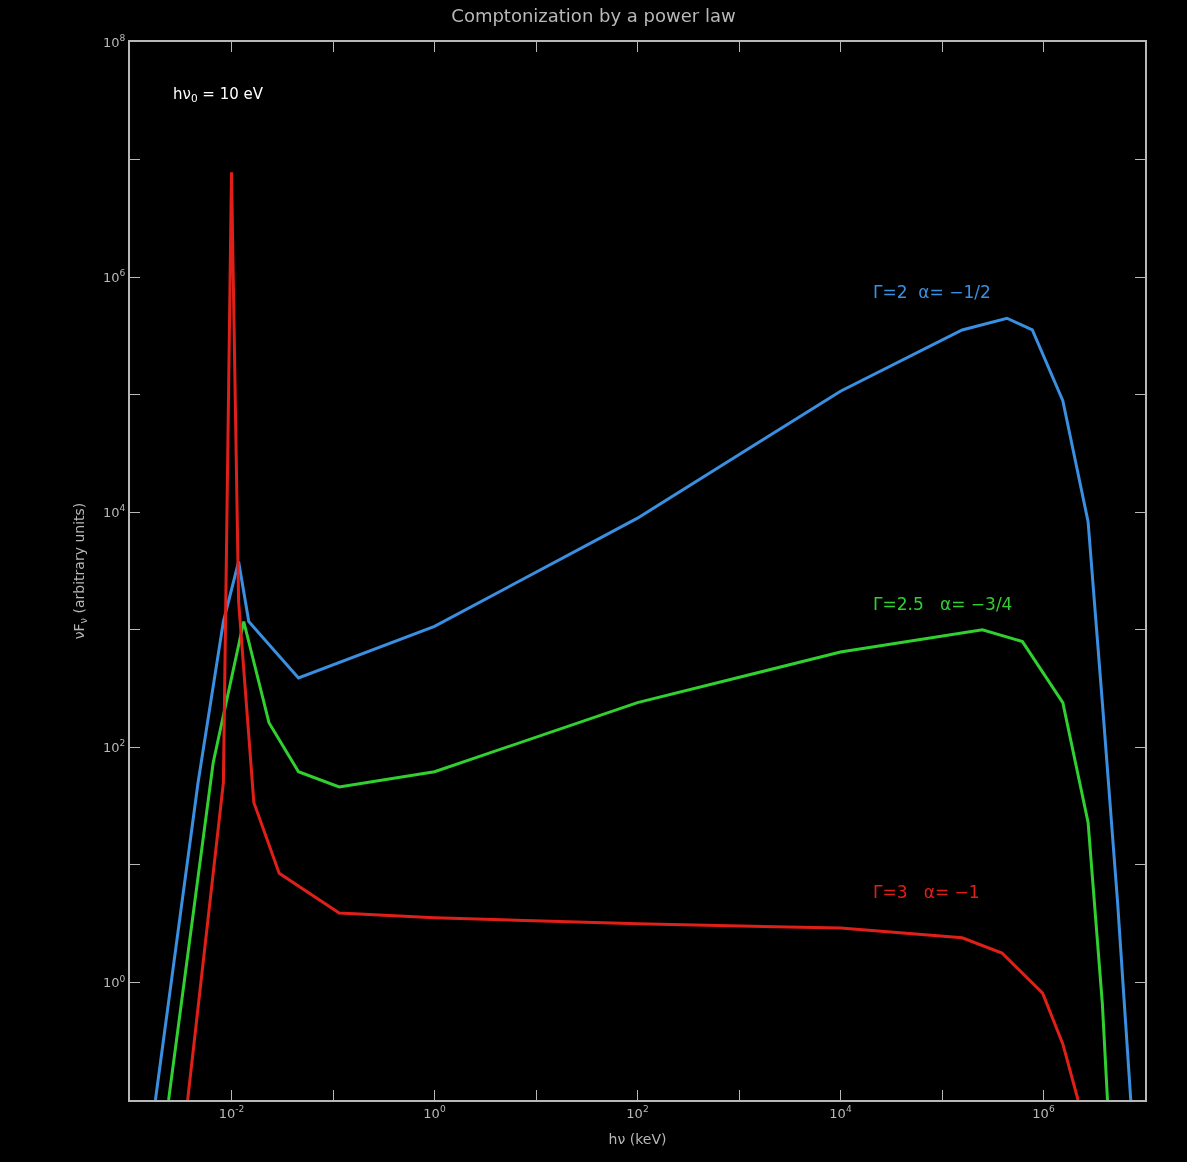  Describe the element at coordinates (593, 15) in the screenshot. I see `chart-title: Comptonization by a power law` at that location.